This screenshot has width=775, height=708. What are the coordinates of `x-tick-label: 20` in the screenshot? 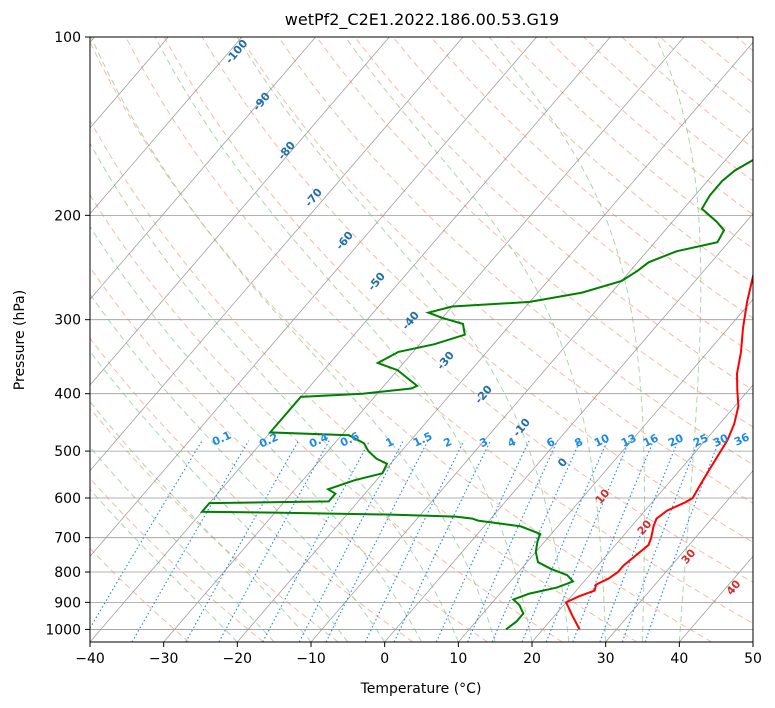 It's located at (532, 659).